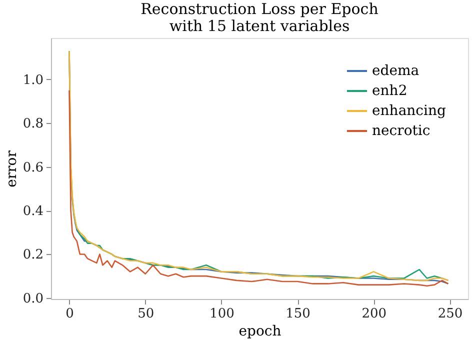  What do you see at coordinates (374, 314) in the screenshot?
I see `x-tick-label: 200` at bounding box center [374, 314].